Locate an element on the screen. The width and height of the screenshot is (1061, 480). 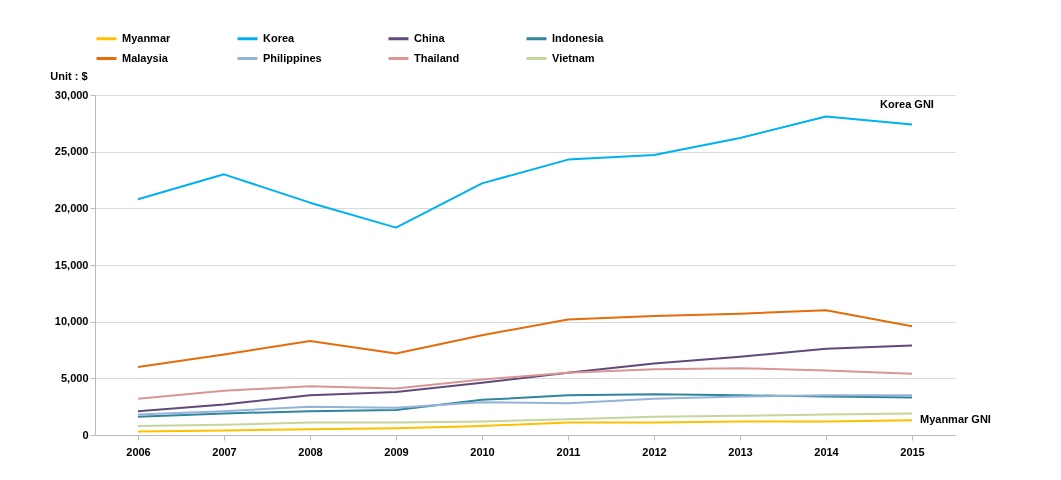
legend-label: Korea is located at coordinates (279, 37).